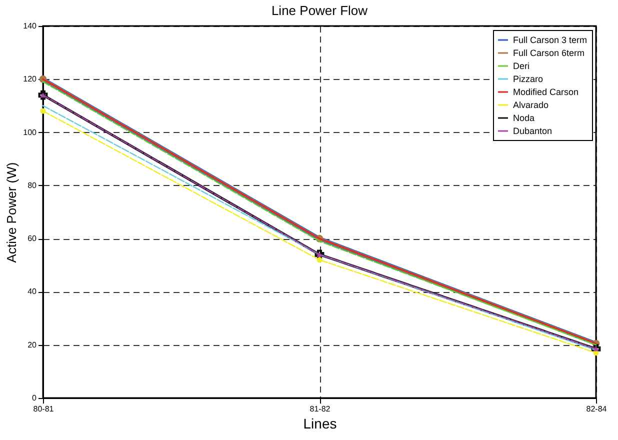 The width and height of the screenshot is (618, 440). Describe the element at coordinates (320, 424) in the screenshot. I see `x-axis-title: Lines` at that location.